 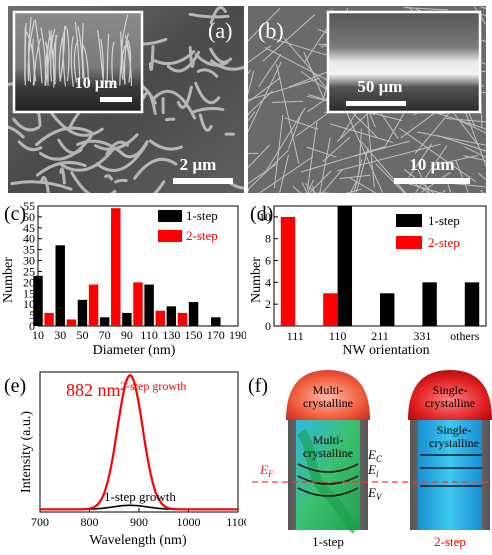 I want to click on legend-swatch-2step-c, so click(x=170, y=236).